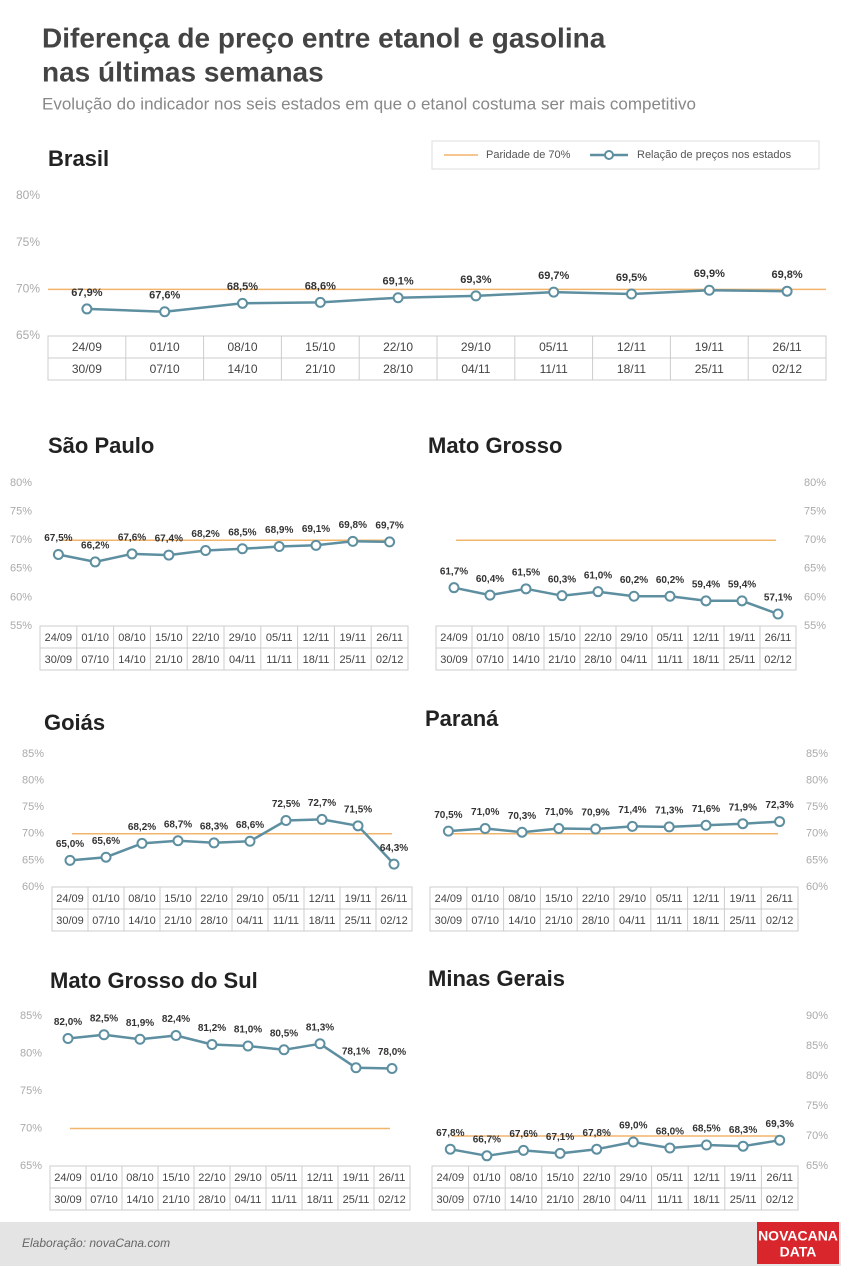 This screenshot has height=1266, width=841. I want to click on value-label: 81,3%, so click(320, 1027).